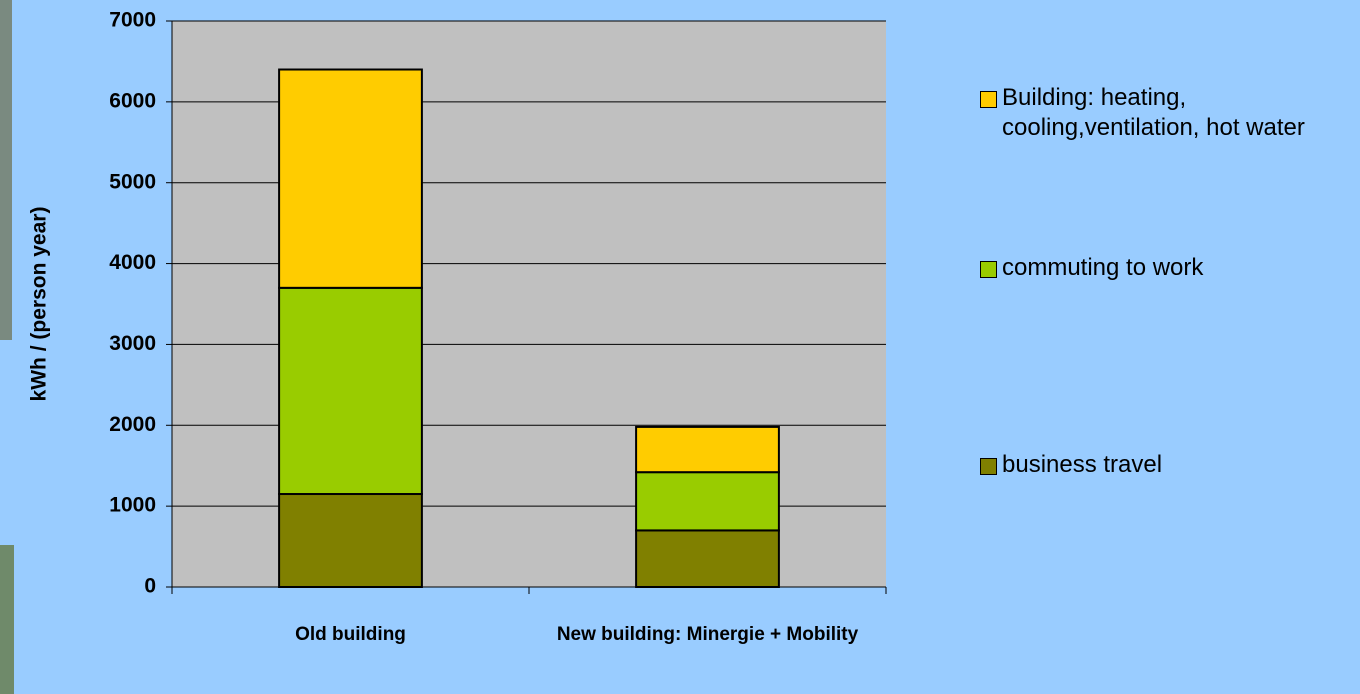  What do you see at coordinates (132, 505) in the screenshot?
I see `y-tick-label: 1000` at bounding box center [132, 505].